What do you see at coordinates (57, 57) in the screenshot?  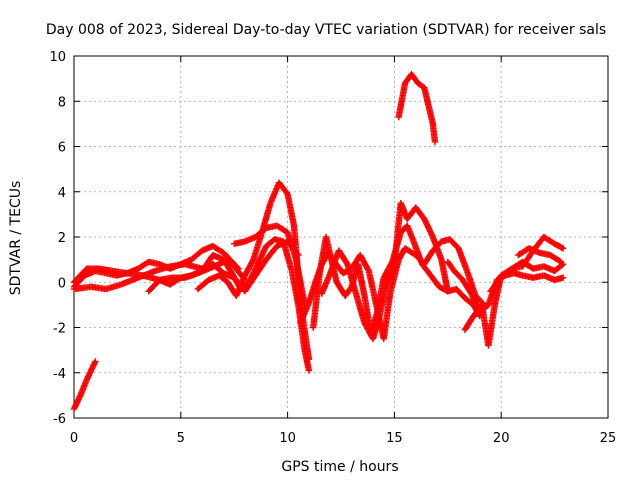 I see `y-tick-label: 10` at bounding box center [57, 57].